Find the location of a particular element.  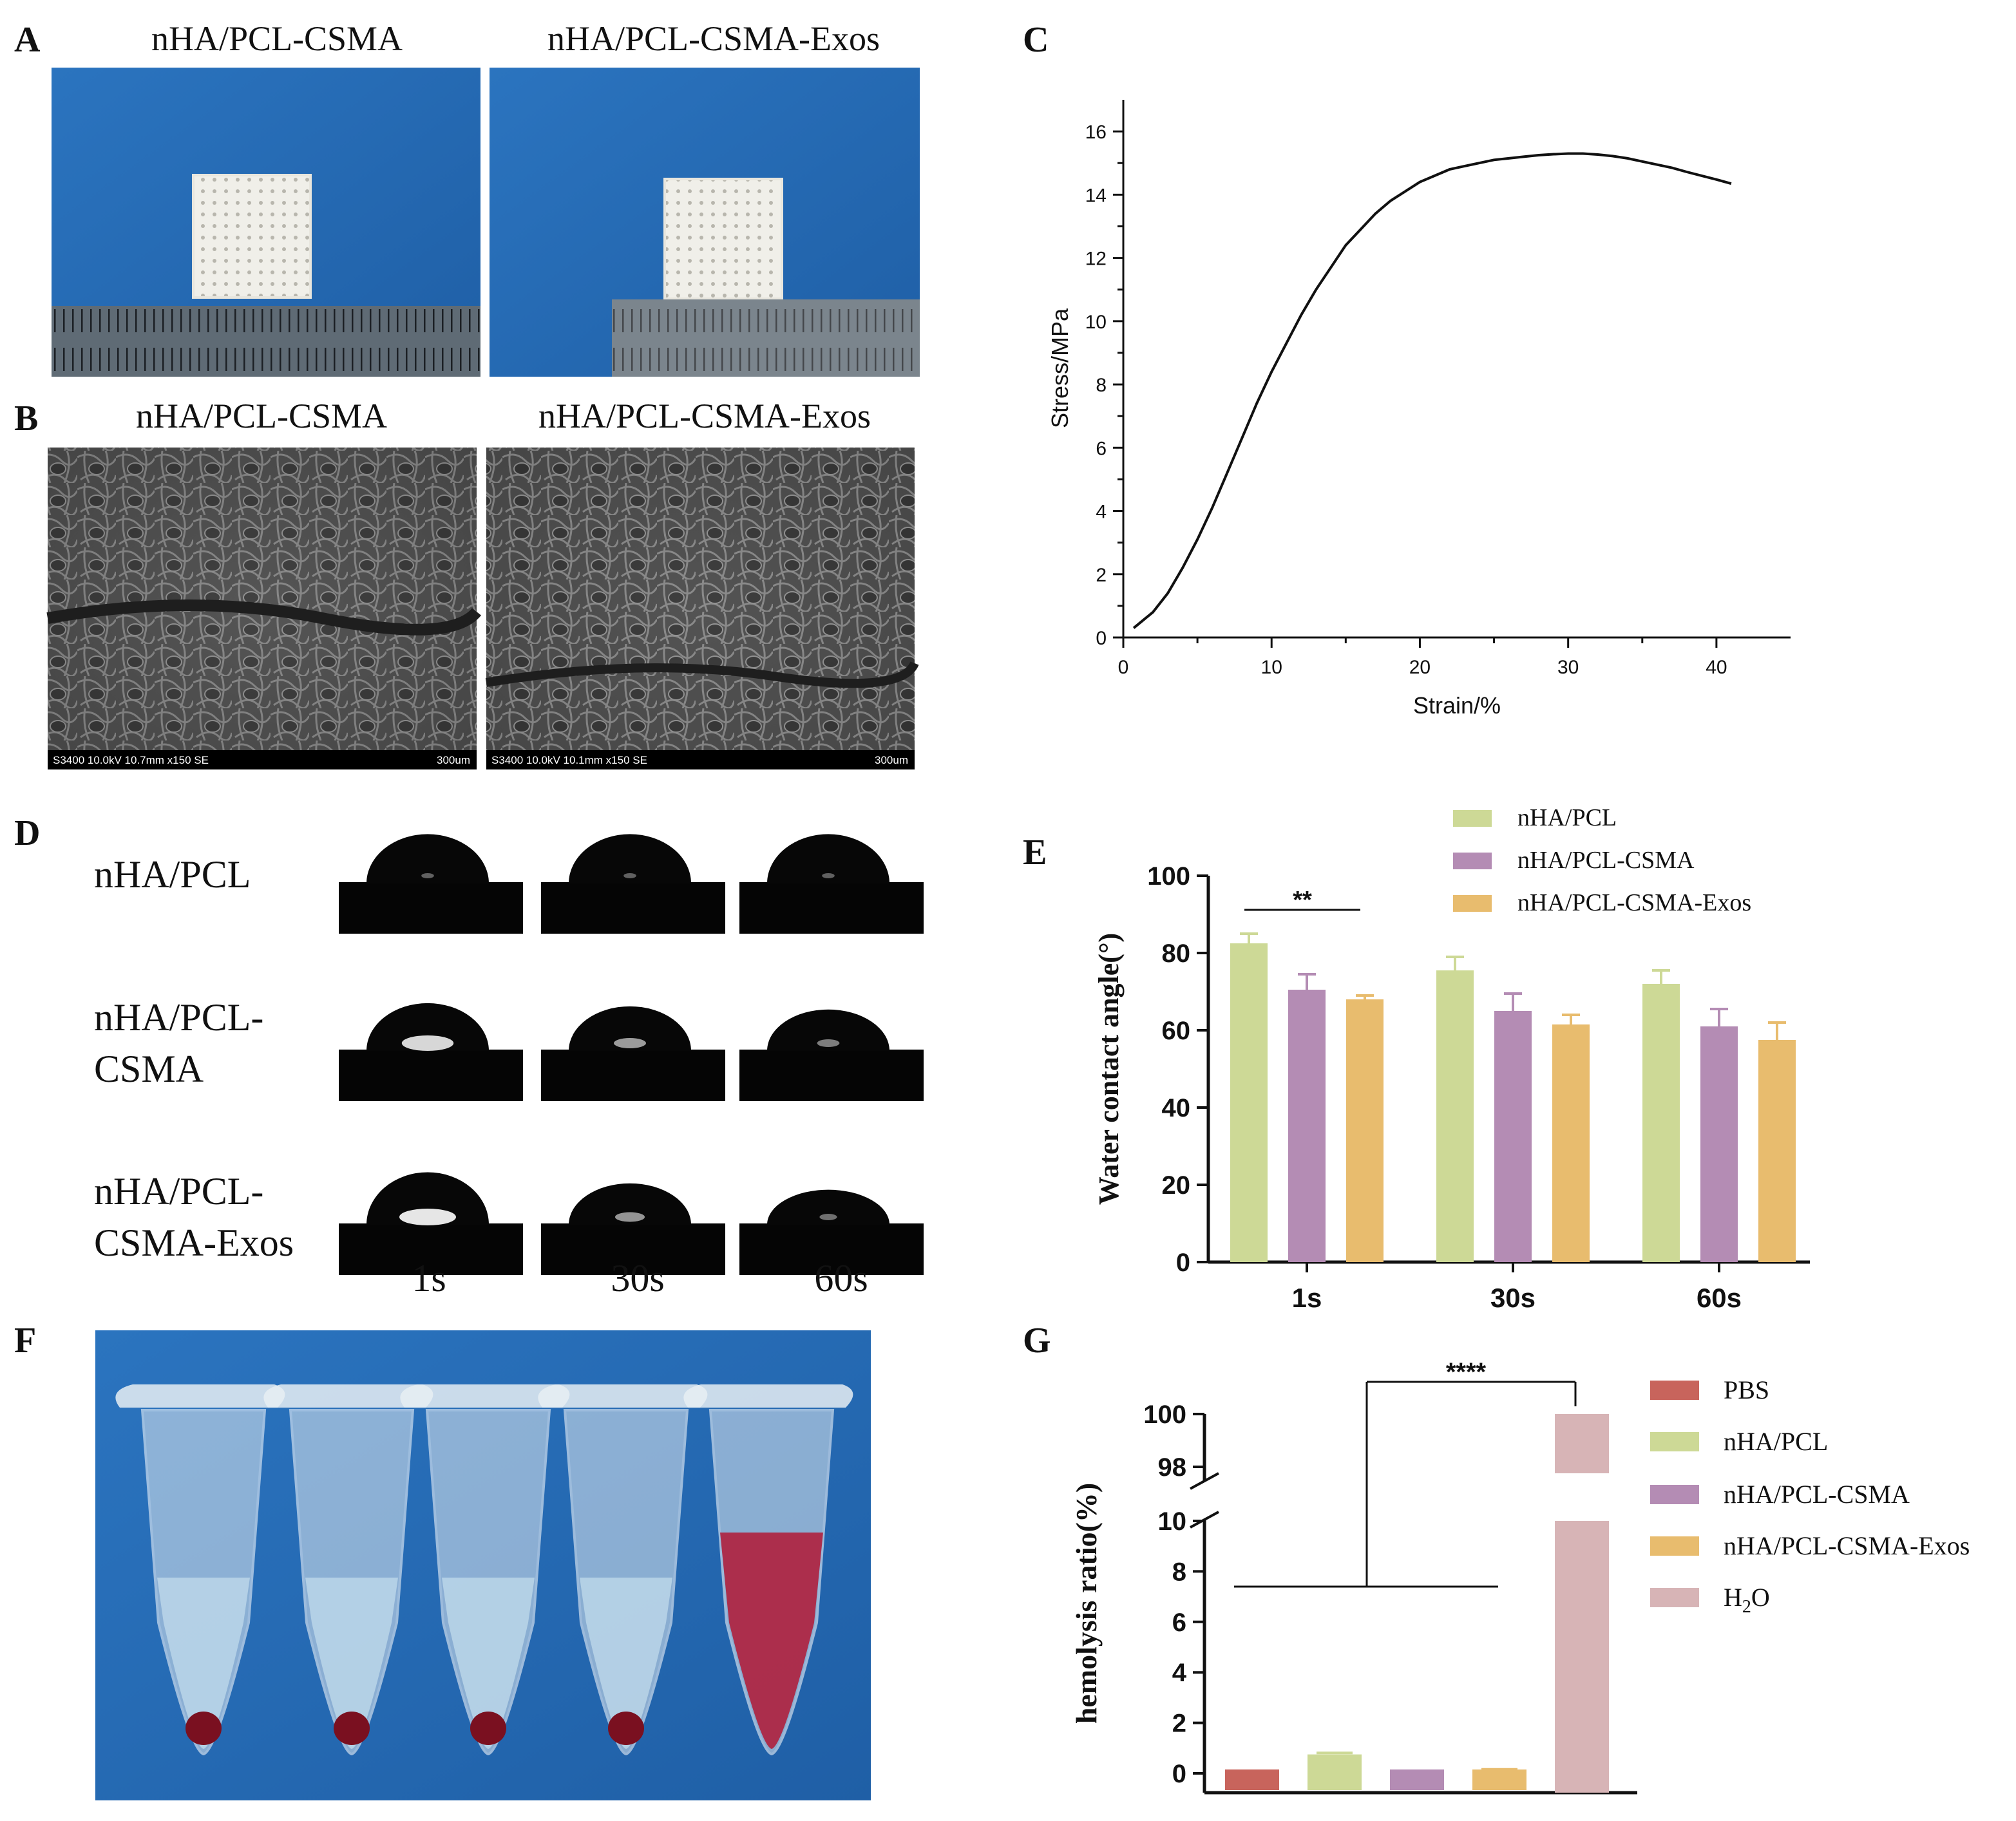

e-y-tick-label: 100 is located at coordinates (1168, 876).